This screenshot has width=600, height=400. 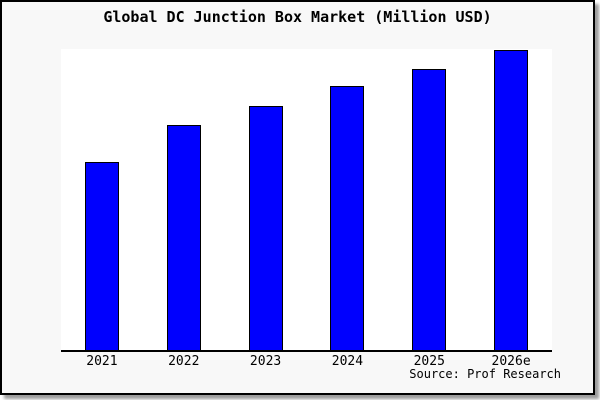 What do you see at coordinates (102, 361) in the screenshot?
I see `x-tick-label-2021: 2021` at bounding box center [102, 361].